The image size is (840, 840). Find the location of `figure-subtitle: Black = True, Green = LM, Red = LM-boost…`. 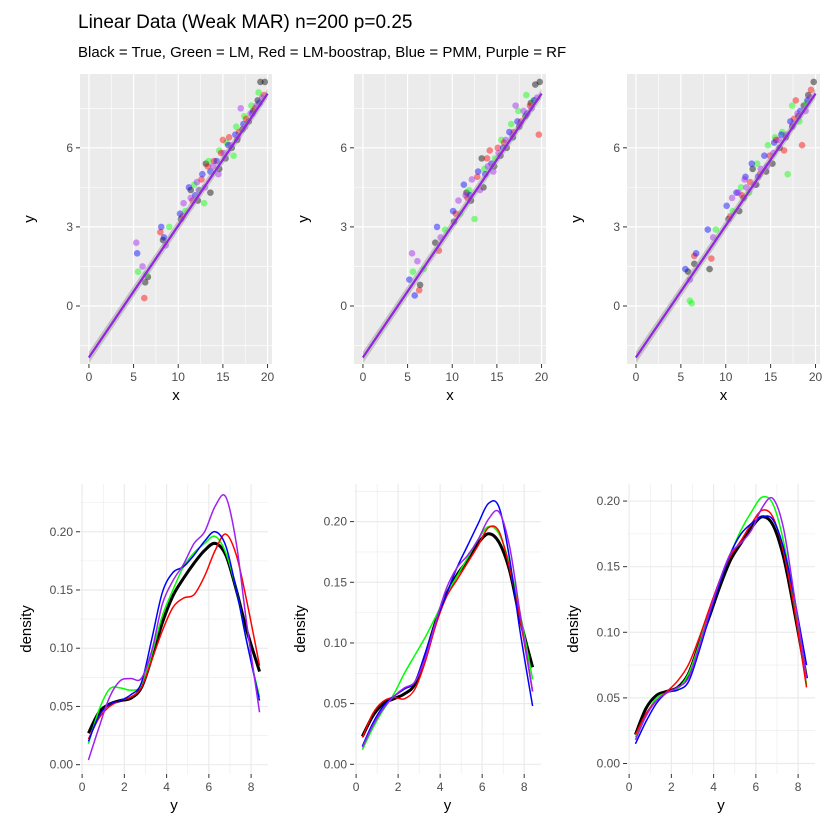

figure-subtitle: Black = True, Green = LM, Red = LM-boost… is located at coordinates (322, 52).